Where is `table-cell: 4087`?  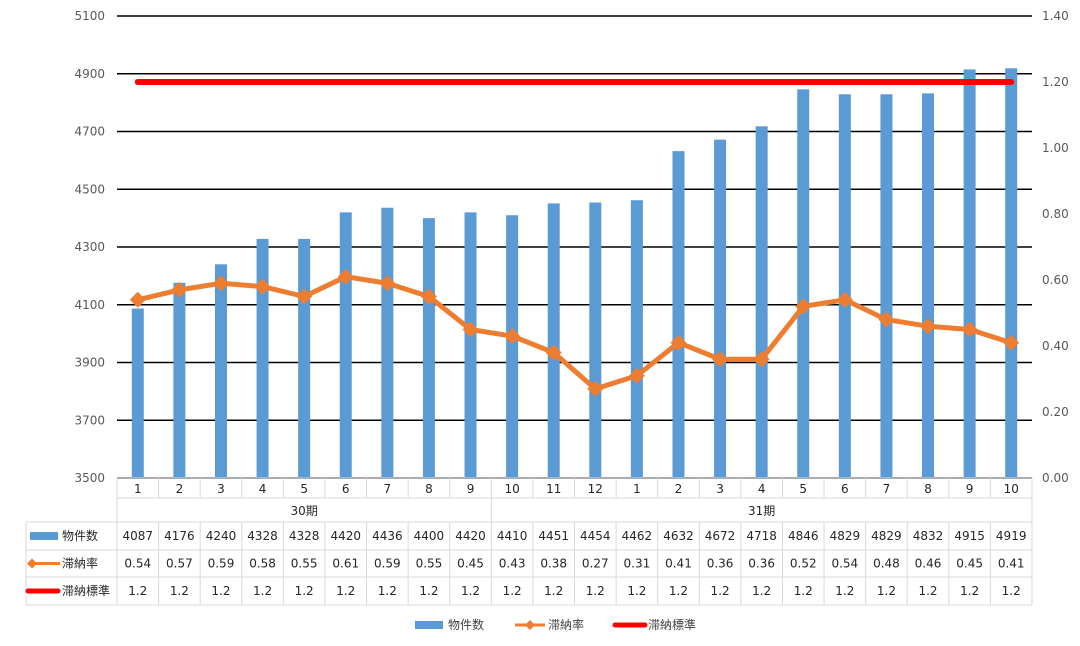 table-cell: 4087 is located at coordinates (138, 536).